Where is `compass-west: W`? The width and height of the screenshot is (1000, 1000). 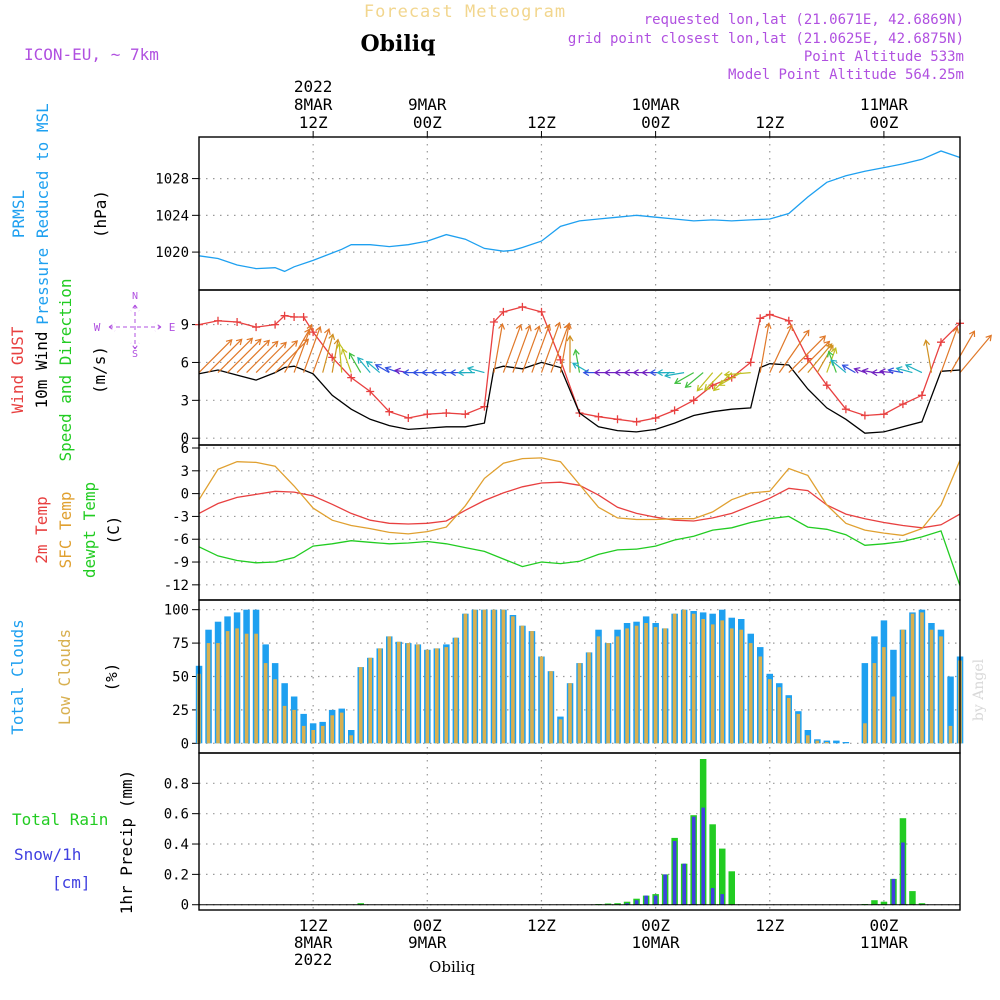
compass-west: W is located at coordinates (97, 327).